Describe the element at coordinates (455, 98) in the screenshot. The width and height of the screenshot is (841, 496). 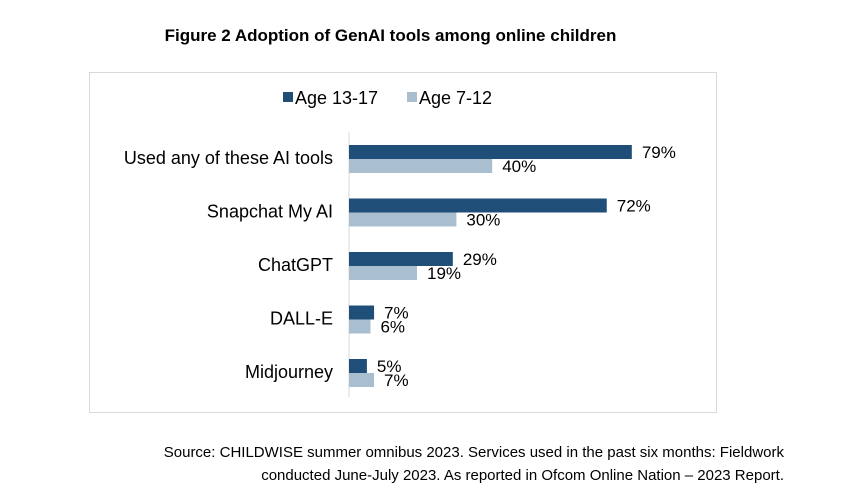
I see `legend-label: Age 7-12` at that location.